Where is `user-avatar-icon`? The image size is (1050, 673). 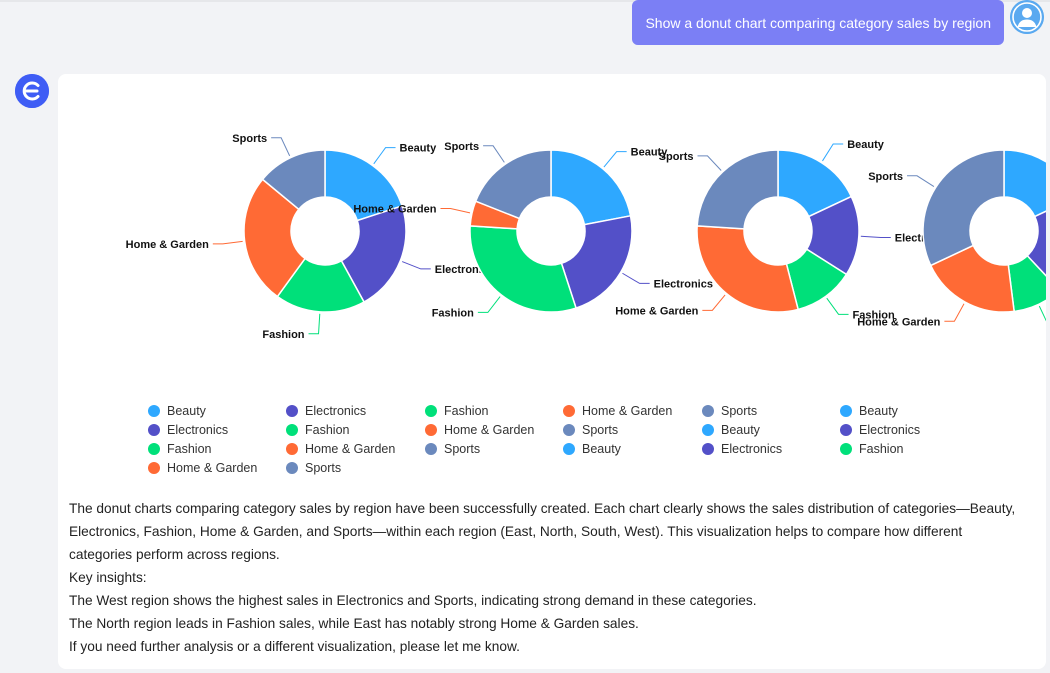
user-avatar-icon is located at coordinates (1027, 17).